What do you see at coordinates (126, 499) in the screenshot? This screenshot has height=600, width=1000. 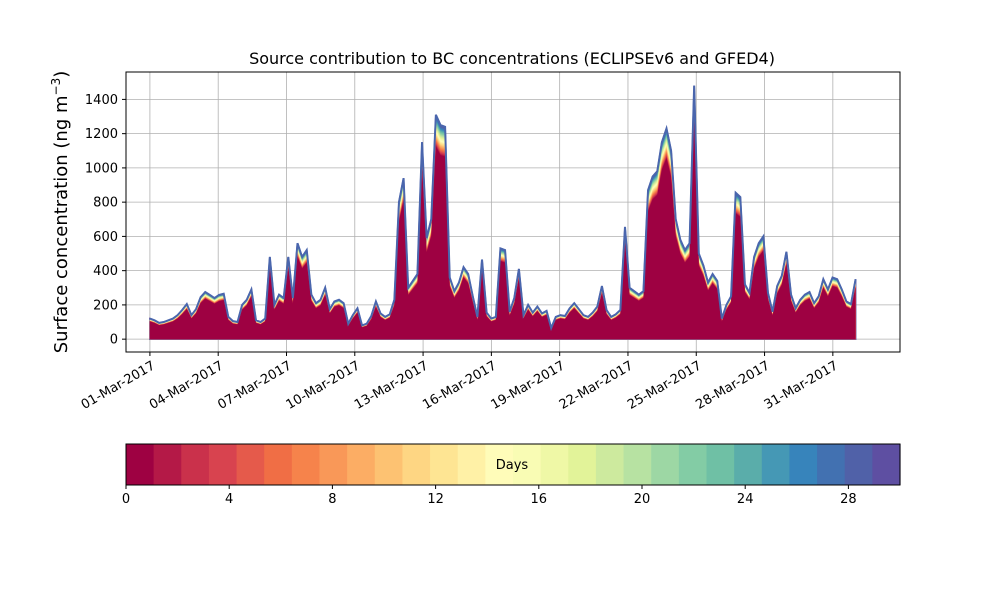 I see `colorbar-tick-label: 0` at bounding box center [126, 499].